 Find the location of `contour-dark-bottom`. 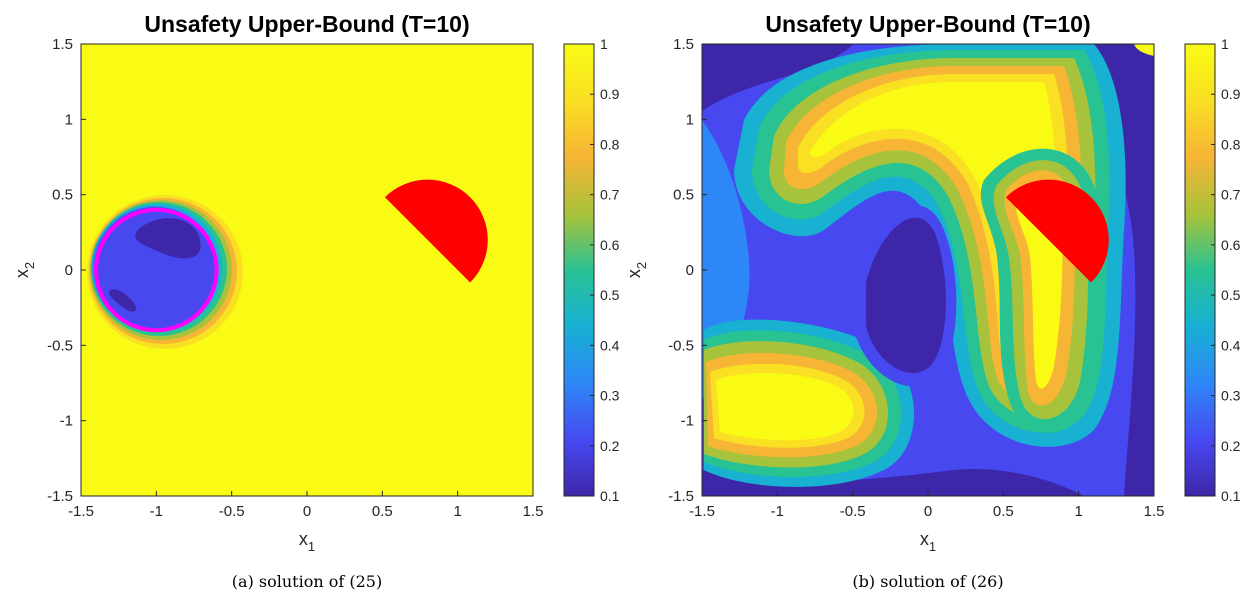

contour-dark-bottom is located at coordinates (893, 482).